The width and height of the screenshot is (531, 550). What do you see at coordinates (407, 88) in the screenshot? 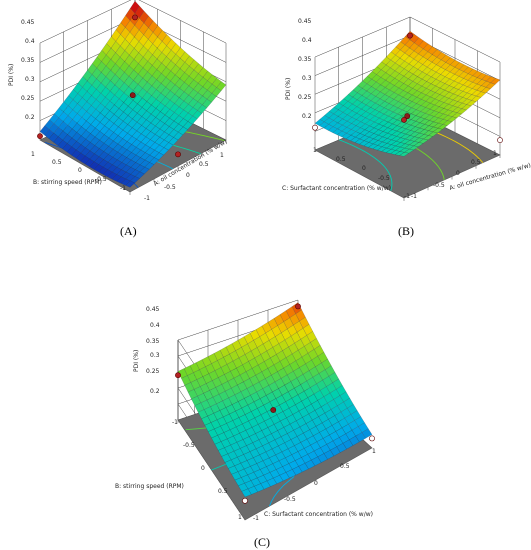
I see `plot-b-design-points` at bounding box center [407, 88].